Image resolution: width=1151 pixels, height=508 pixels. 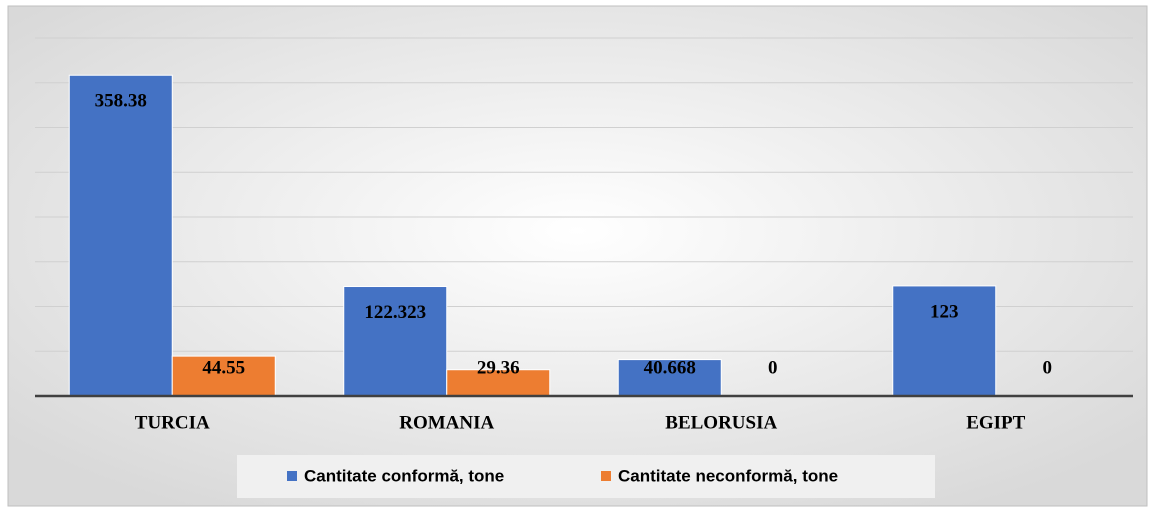 I want to click on x-tick-label: TURCIA, so click(x=172, y=422).